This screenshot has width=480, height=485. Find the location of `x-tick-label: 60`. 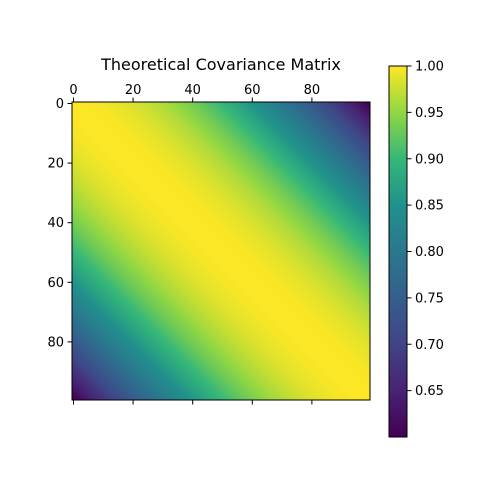

x-tick-label: 60 is located at coordinates (252, 90).